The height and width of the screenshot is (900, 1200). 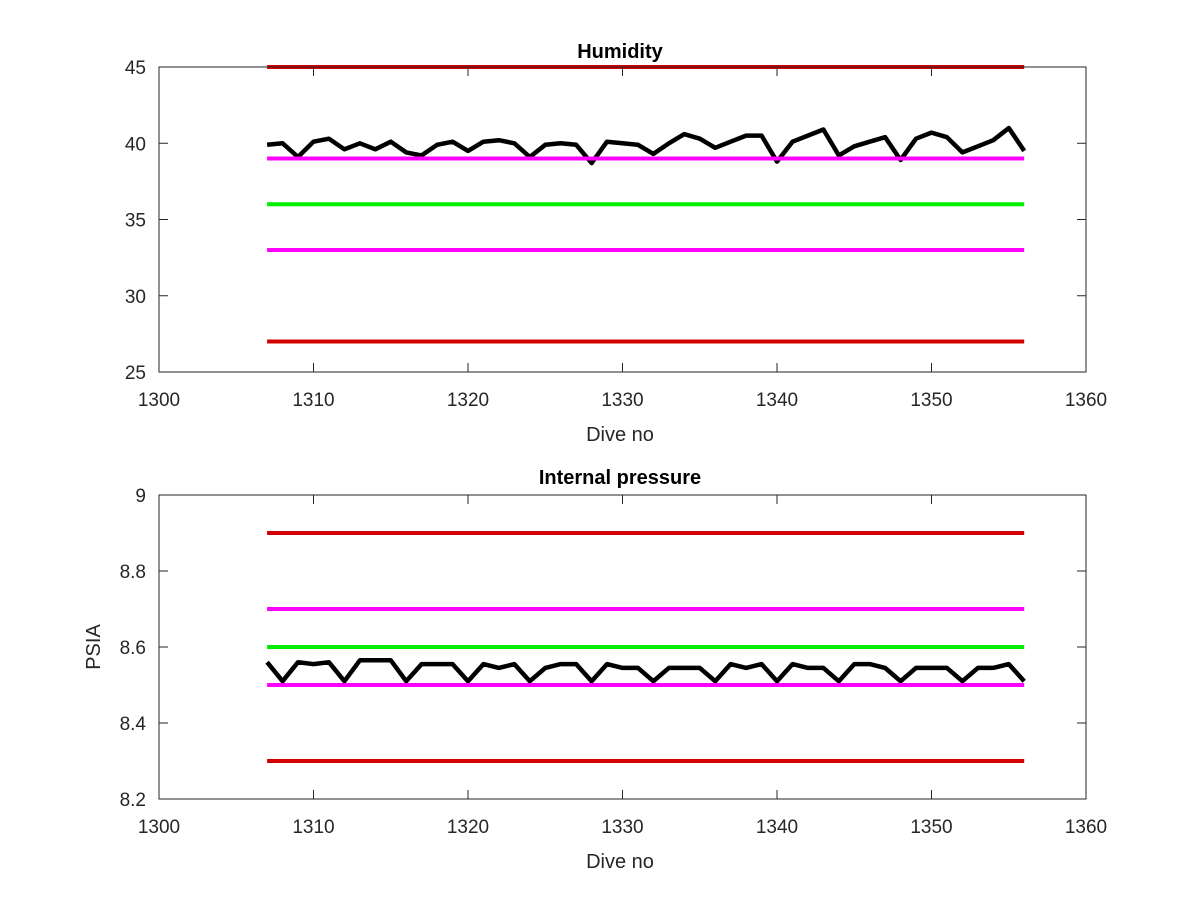 I want to click on humidity-title: Humidity, so click(x=620, y=52).